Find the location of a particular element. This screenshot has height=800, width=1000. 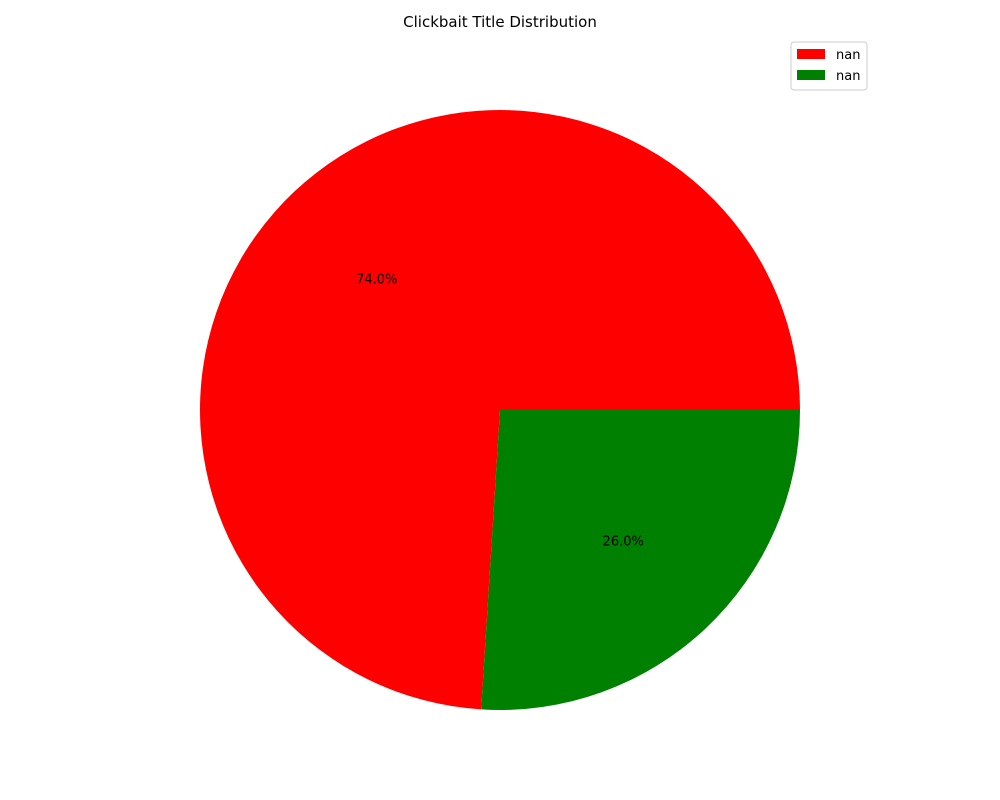

pie-labels: 74.0% 26.0% is located at coordinates (500, 410).